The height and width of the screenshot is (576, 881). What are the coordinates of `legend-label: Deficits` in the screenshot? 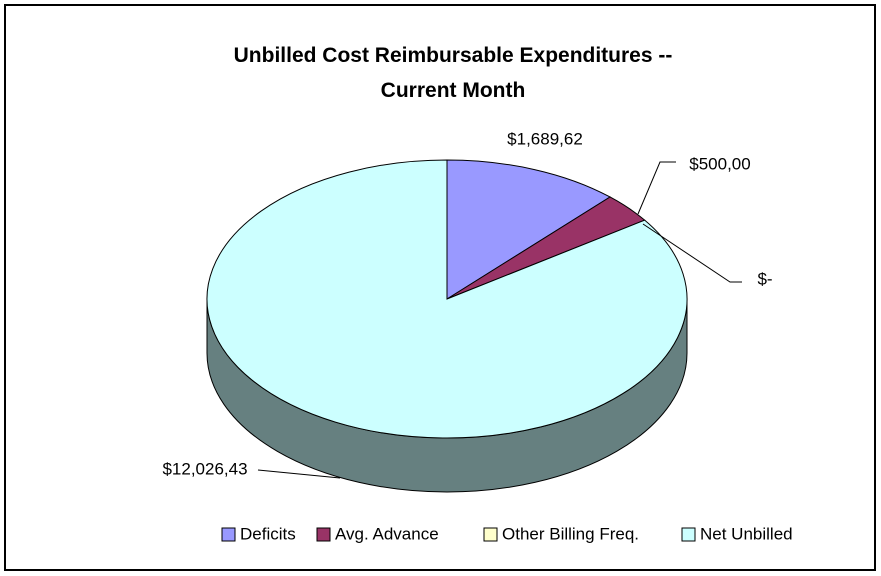 It's located at (268, 533).